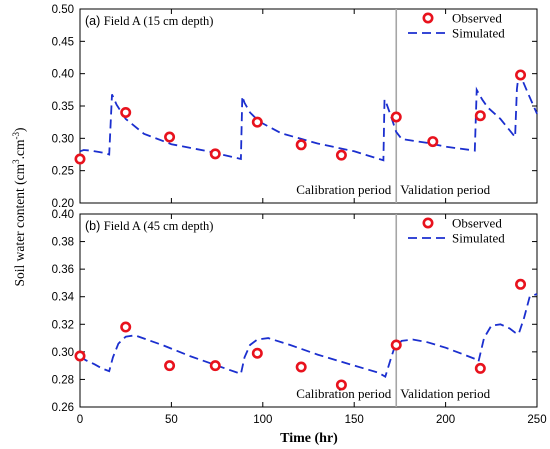 The height and width of the screenshot is (449, 550). What do you see at coordinates (63, 380) in the screenshot?
I see `y-tick-label: 0.28` at bounding box center [63, 380].